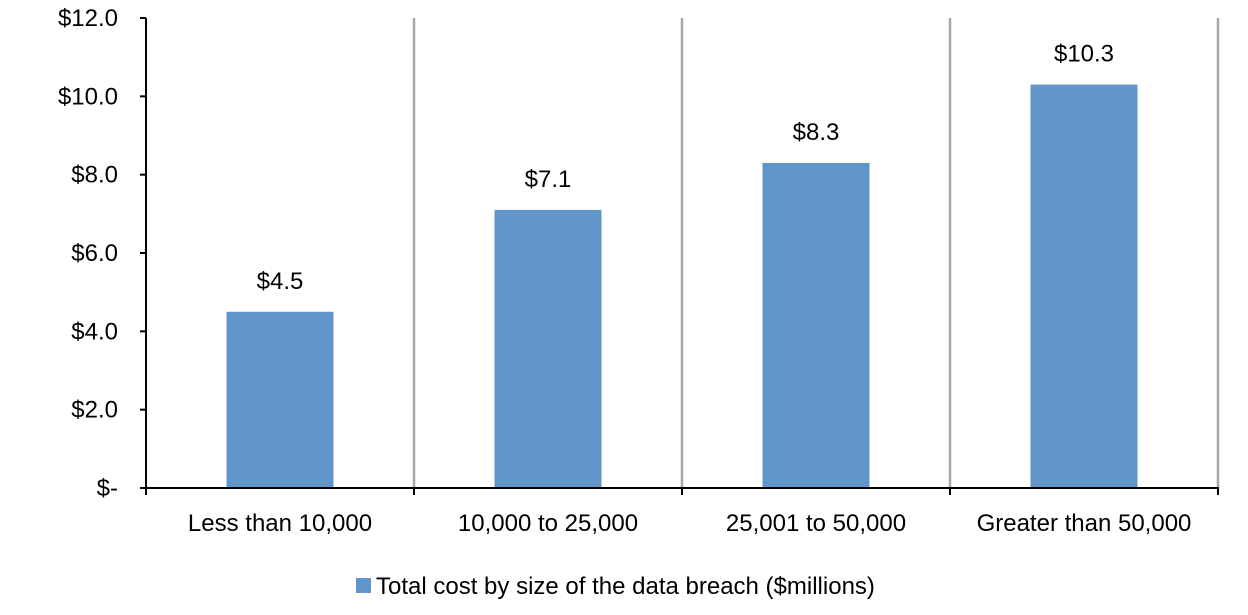  Describe the element at coordinates (816, 523) in the screenshot. I see `x-category-label-3: 25,001 to 50,000` at that location.